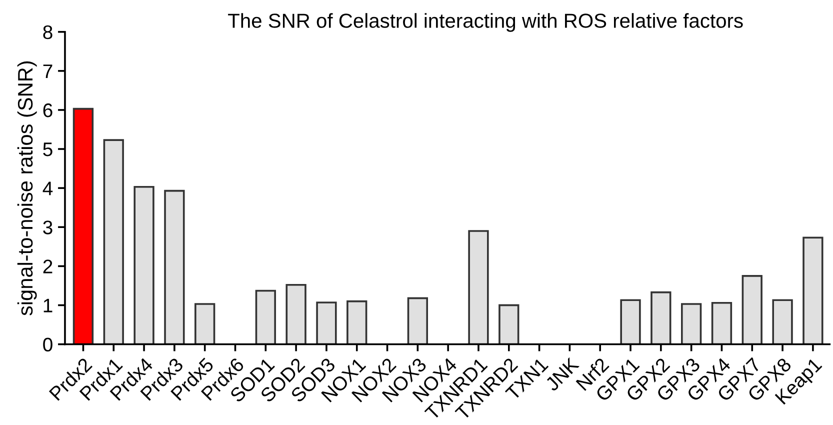  What do you see at coordinates (47, 110) in the screenshot?
I see `y-tick-label: 6` at bounding box center [47, 110].